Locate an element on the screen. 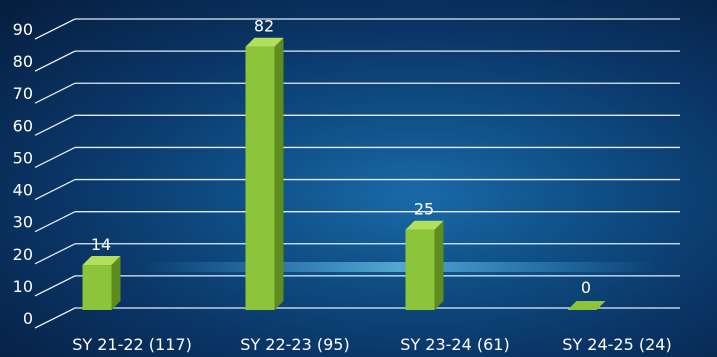 Image resolution: width=717 pixels, height=357 pixels. y-tick-label: 30 is located at coordinates (23, 222).